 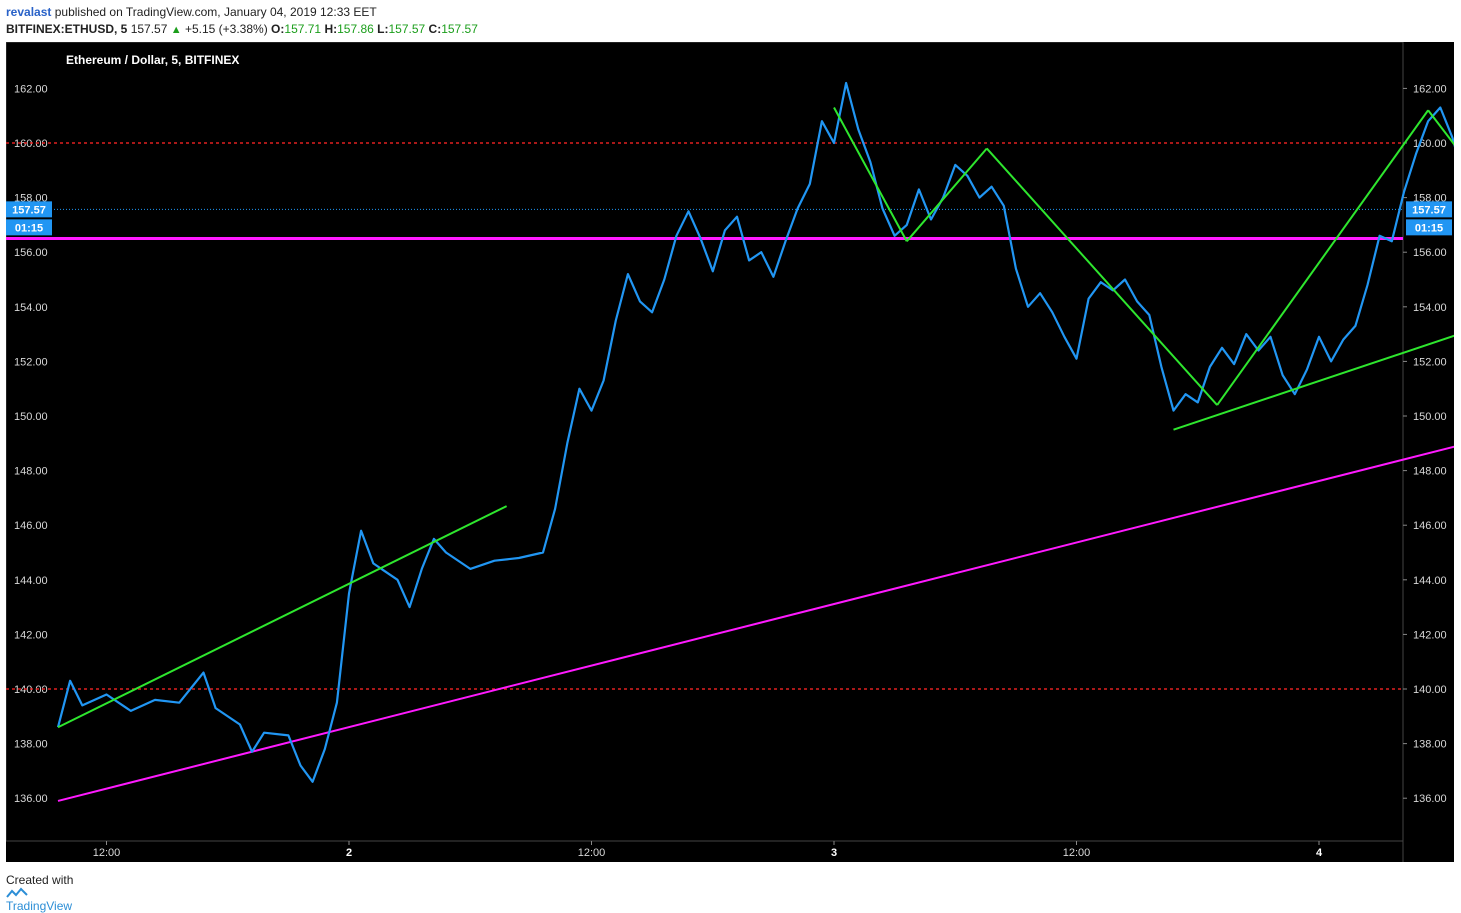 I want to click on x-tick-label: 2, so click(x=349, y=853).